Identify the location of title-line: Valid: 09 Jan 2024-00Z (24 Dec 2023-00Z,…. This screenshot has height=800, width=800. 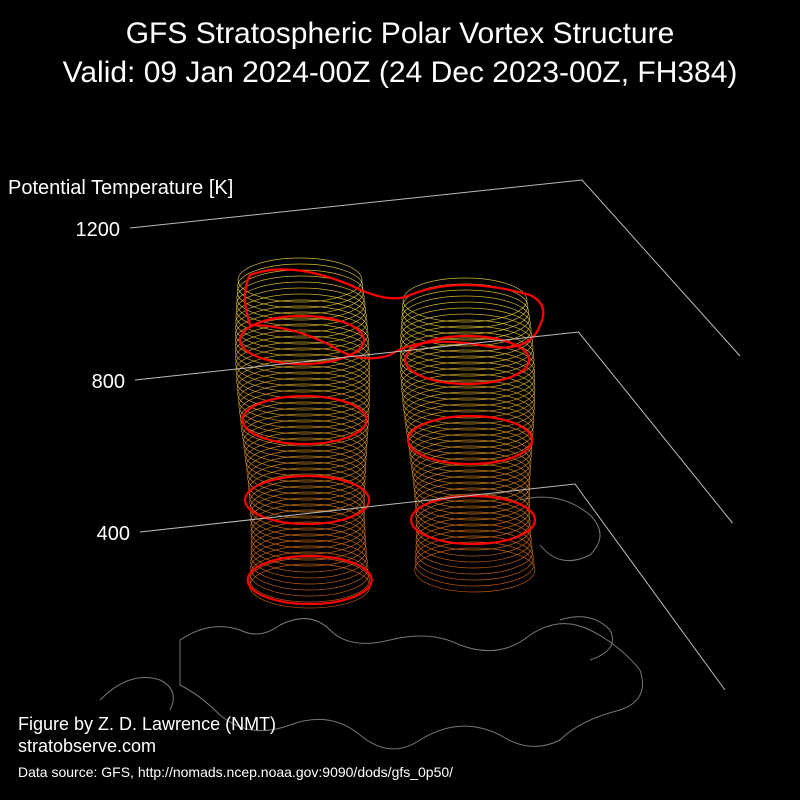
(400, 72).